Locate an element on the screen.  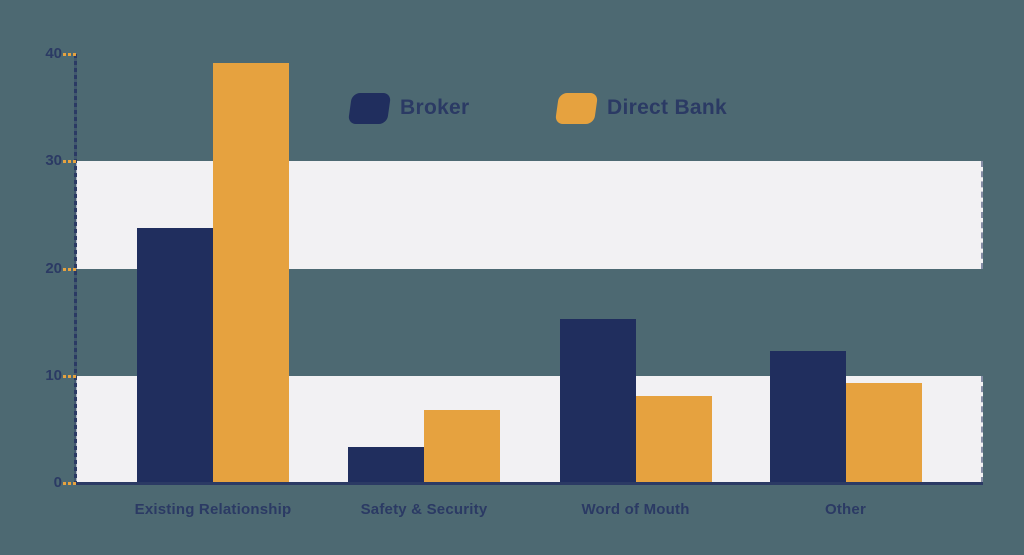
bar-direct-bank-other is located at coordinates (883, 433).